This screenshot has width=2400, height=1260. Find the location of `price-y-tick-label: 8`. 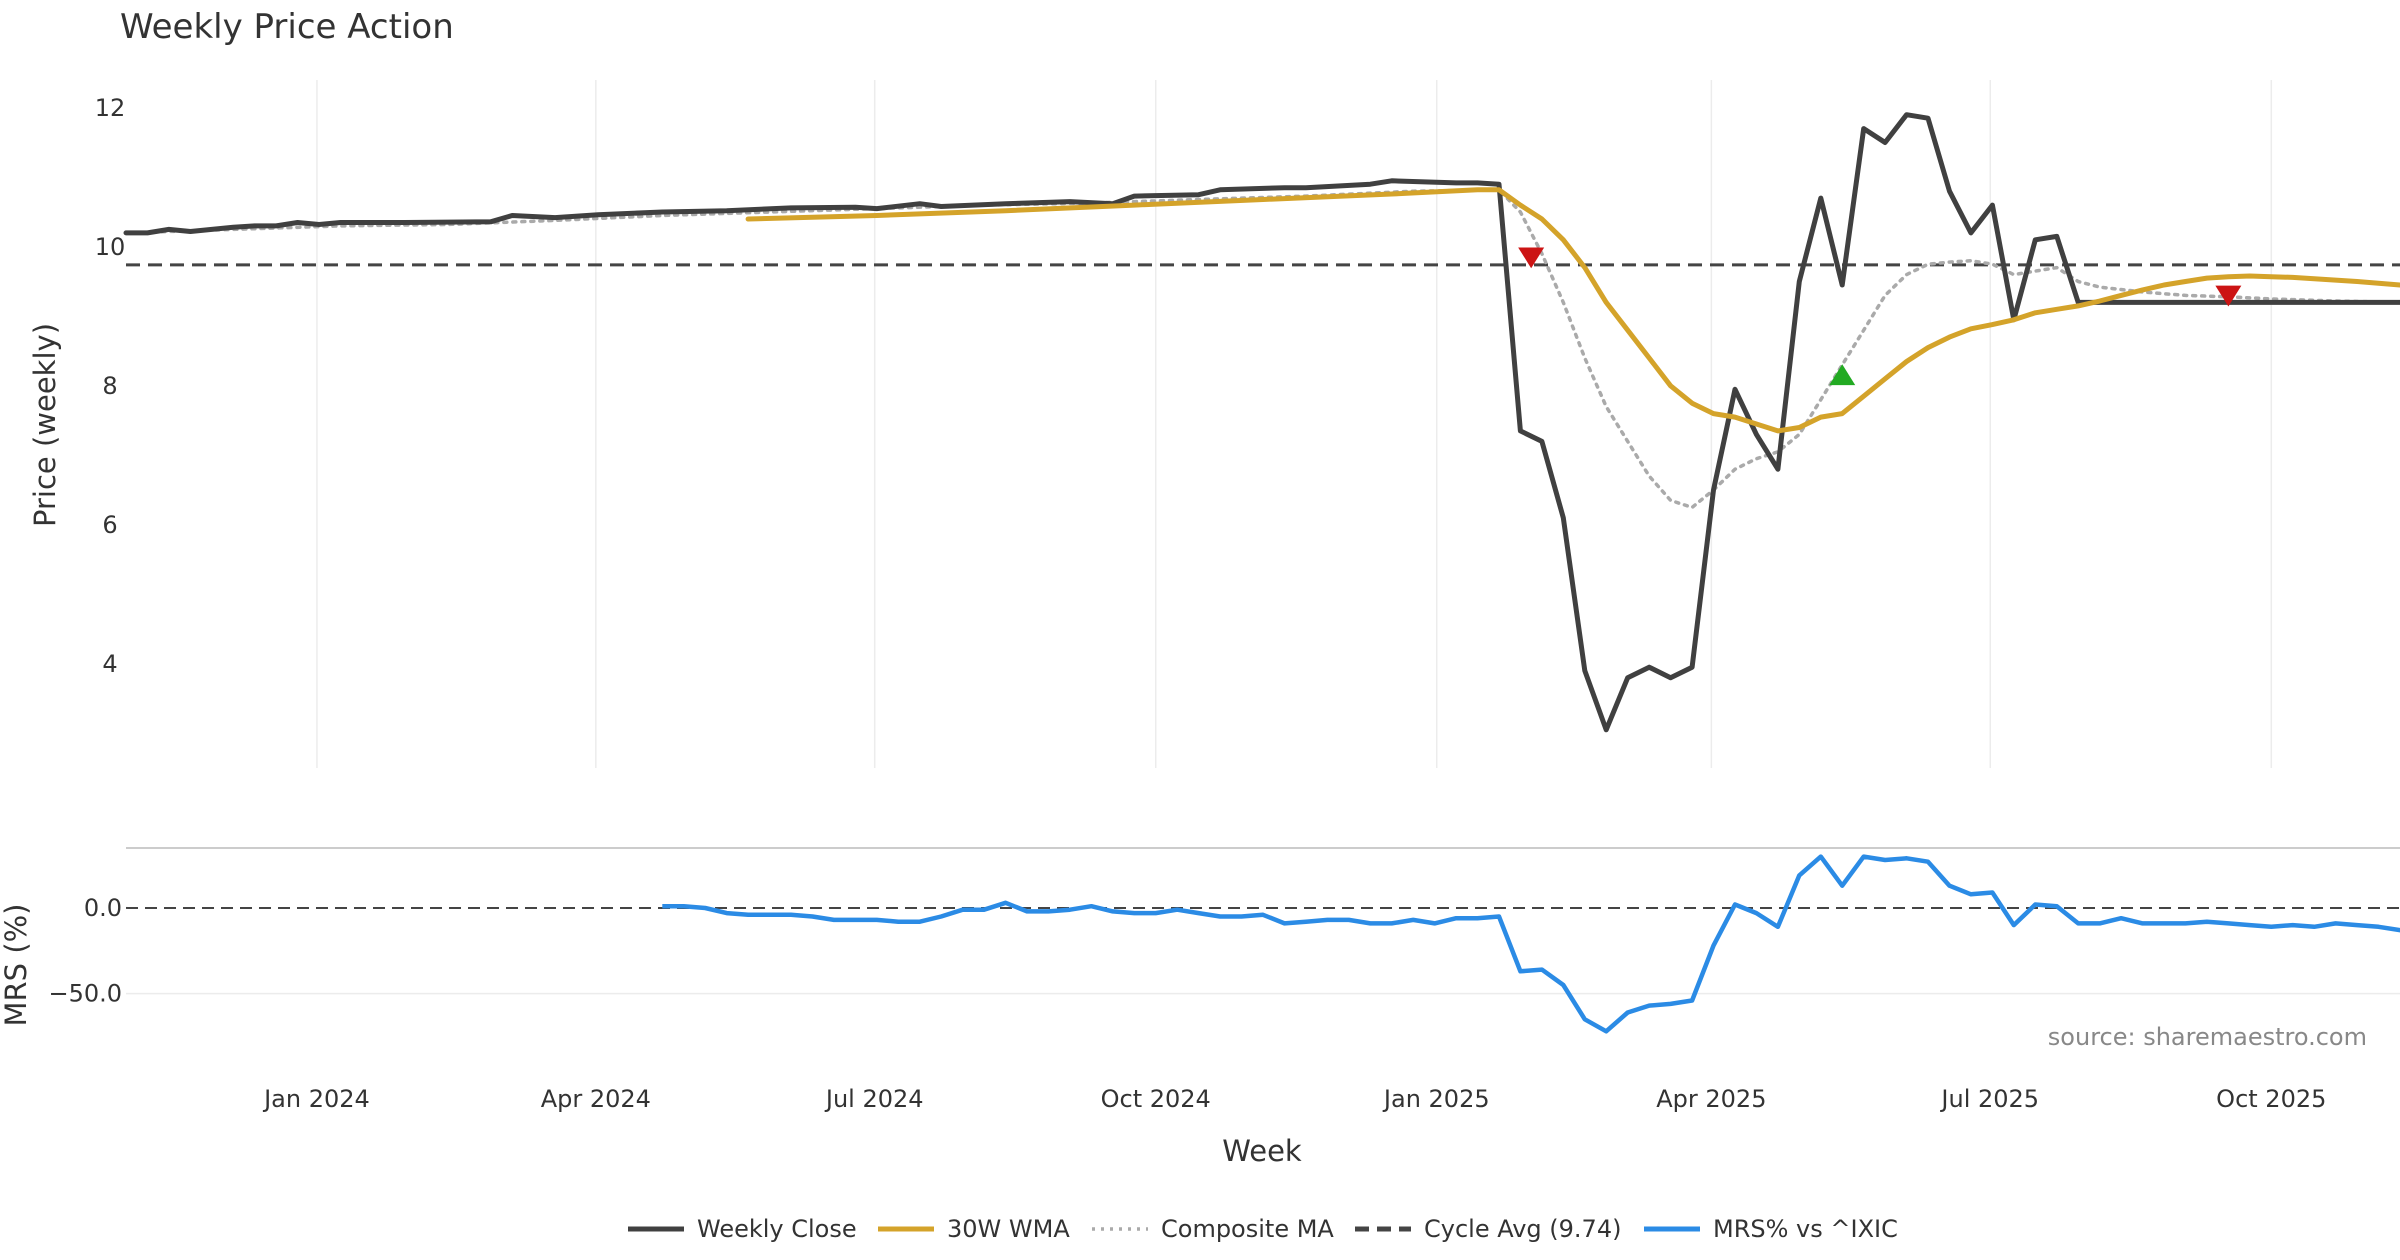

price-y-tick-label: 8 is located at coordinates (109, 386).